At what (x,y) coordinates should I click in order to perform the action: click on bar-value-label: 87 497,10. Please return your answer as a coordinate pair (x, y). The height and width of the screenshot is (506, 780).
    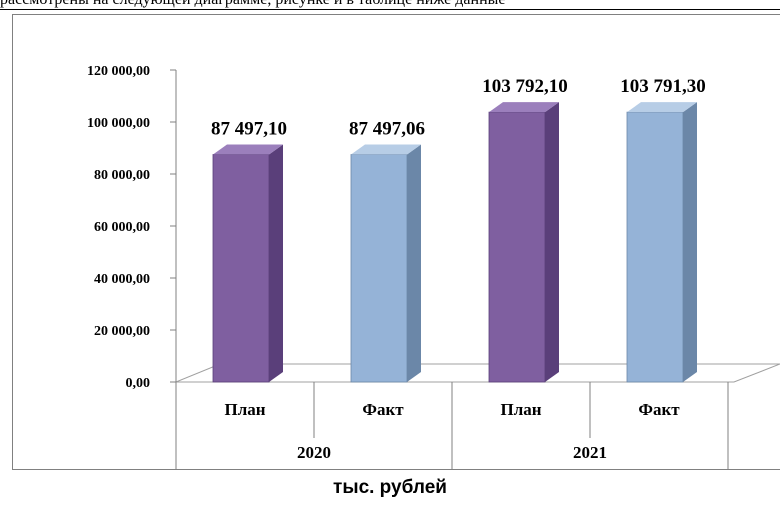
    Looking at the image, I should click on (249, 129).